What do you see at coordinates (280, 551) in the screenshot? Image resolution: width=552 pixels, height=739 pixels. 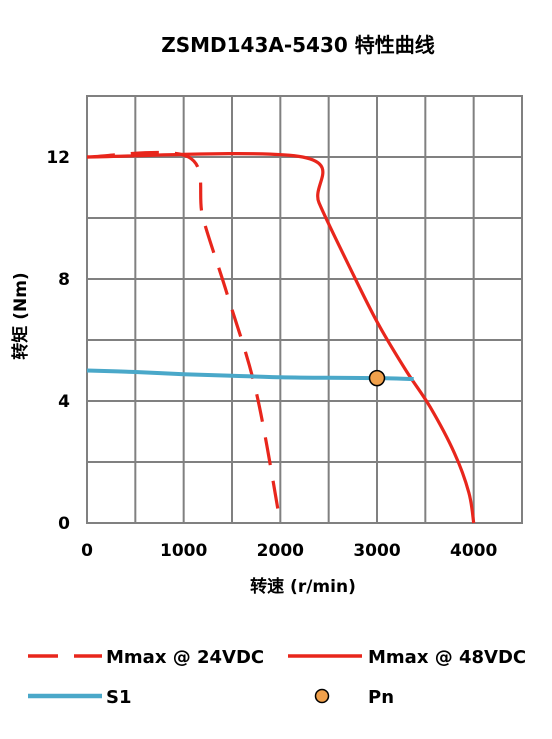 I see `x-tick-label: 2000` at bounding box center [280, 551].